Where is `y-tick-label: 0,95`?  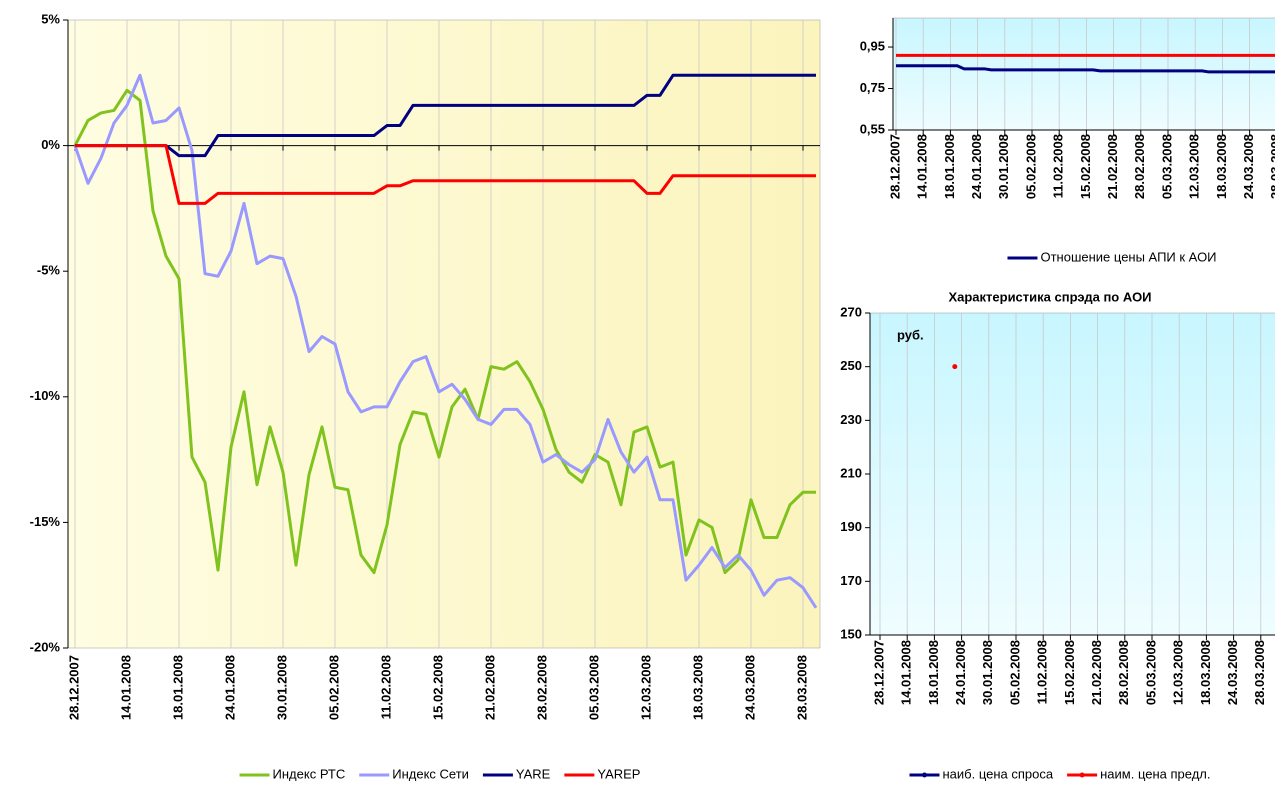 y-tick-label: 0,95 is located at coordinates (872, 45).